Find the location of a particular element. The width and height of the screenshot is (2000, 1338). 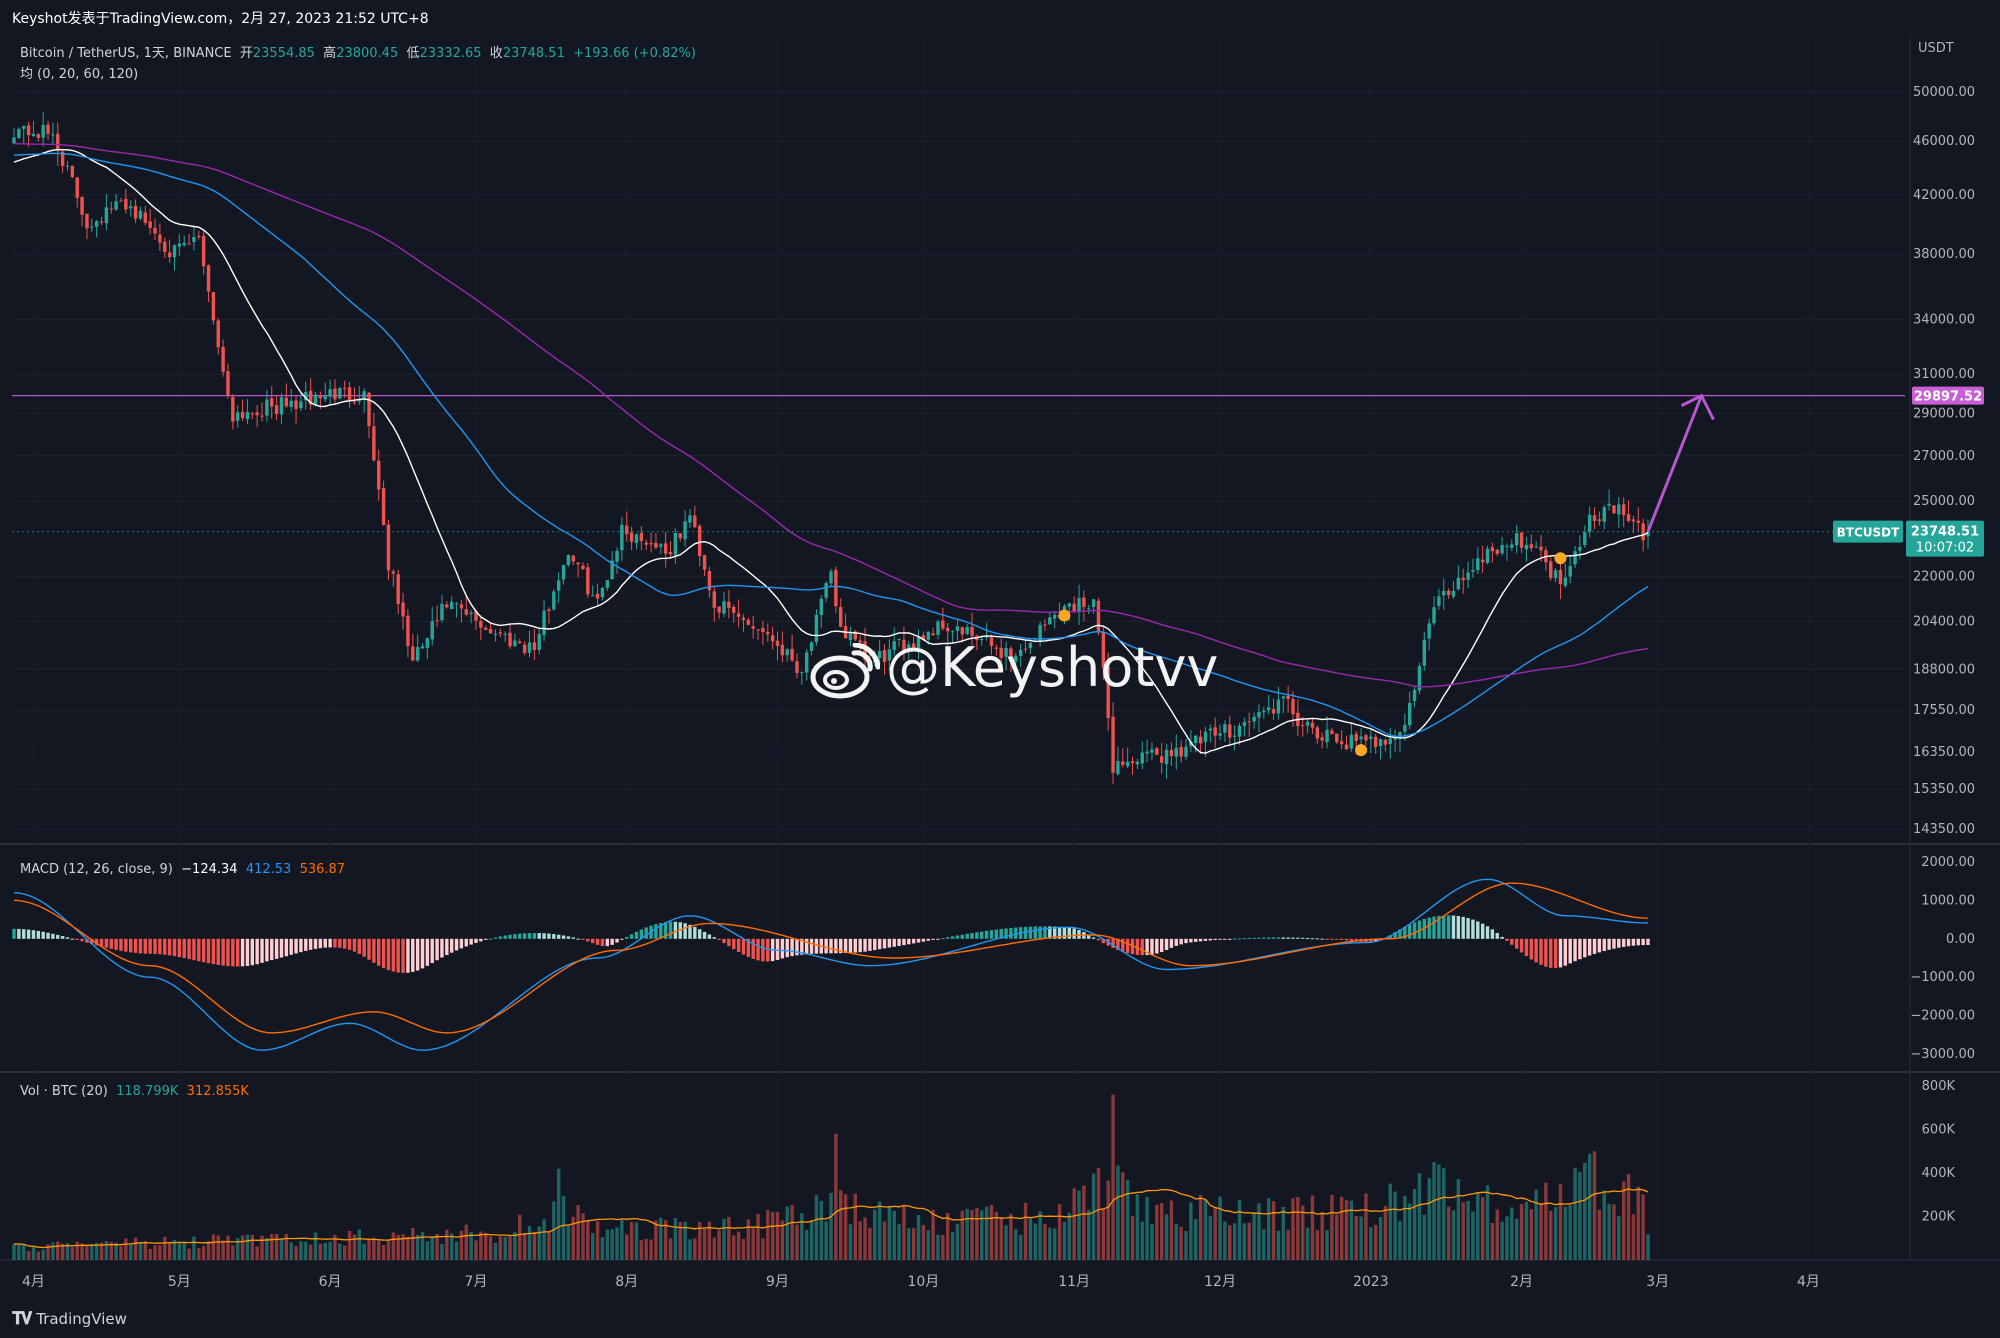

symbol-label: Bitcoin / TetherUS, 1天, BINANCE is located at coordinates (126, 53).